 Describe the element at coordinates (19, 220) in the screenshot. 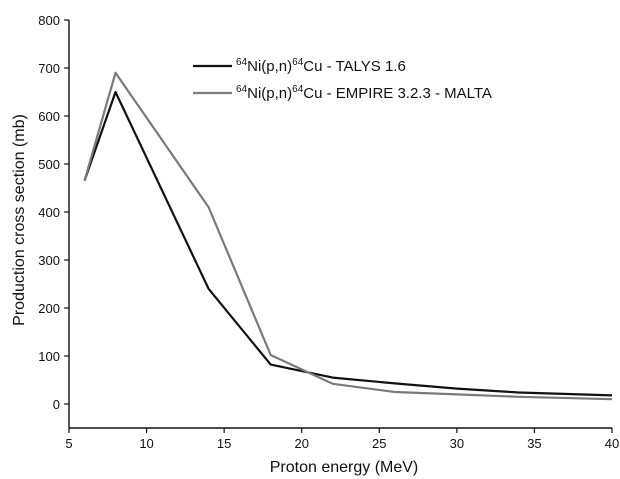

I see `y-axis-title: Production cross section (mb)` at that location.